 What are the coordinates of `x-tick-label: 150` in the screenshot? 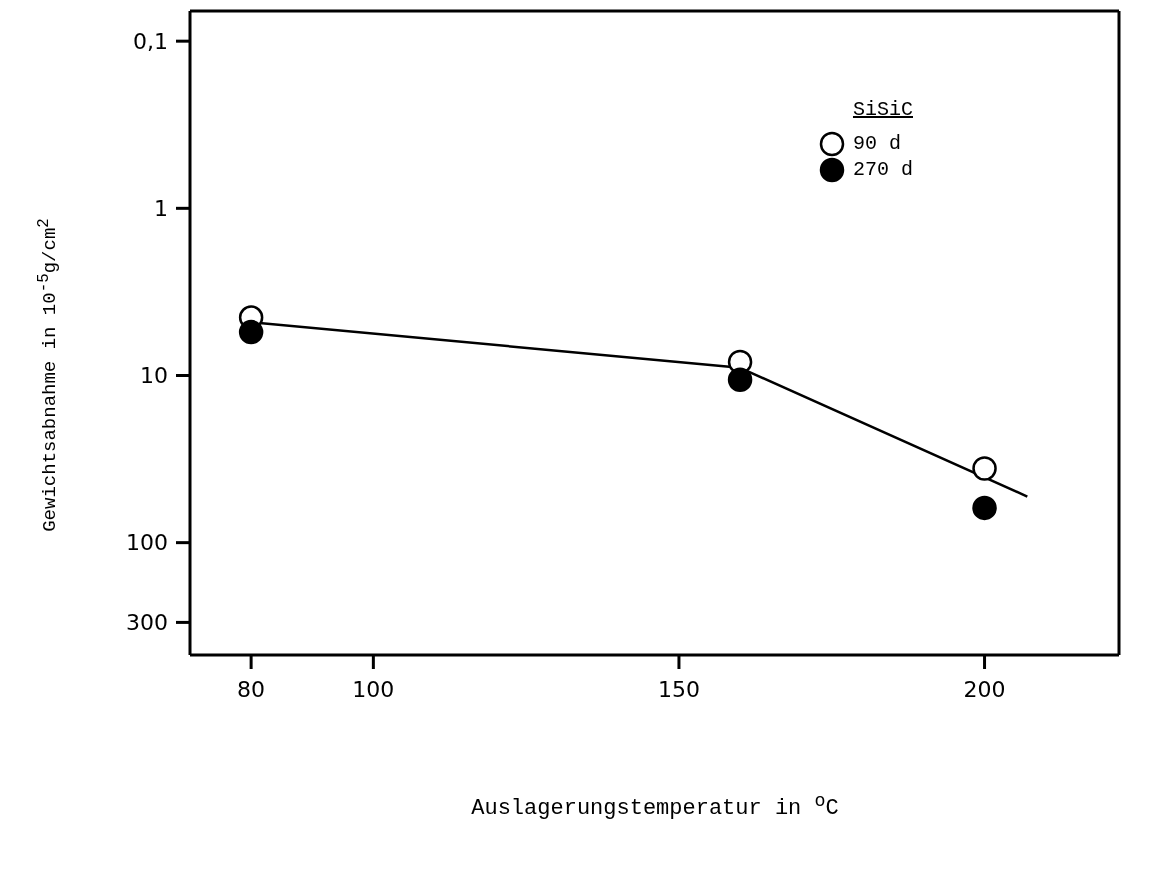 It's located at (678, 689).